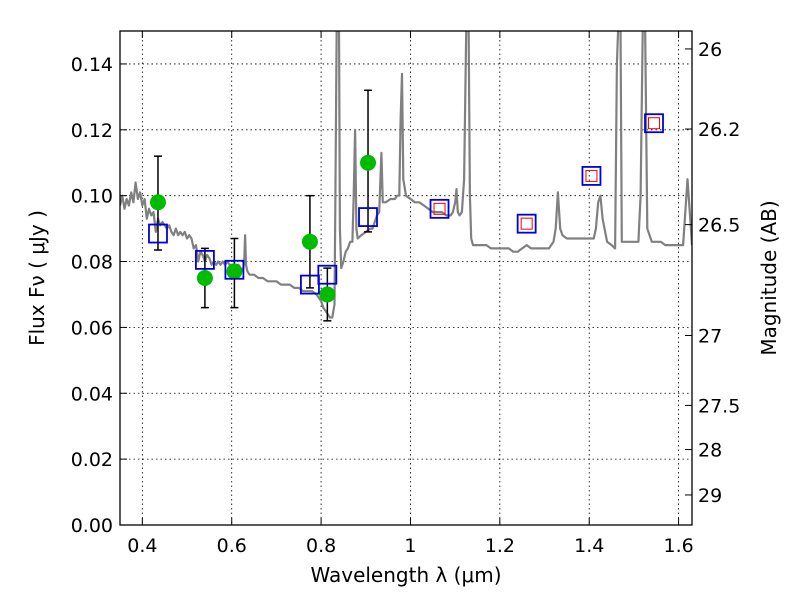 The image size is (800, 600). I want to click on y2-tick-label: 26.5, so click(719, 226).